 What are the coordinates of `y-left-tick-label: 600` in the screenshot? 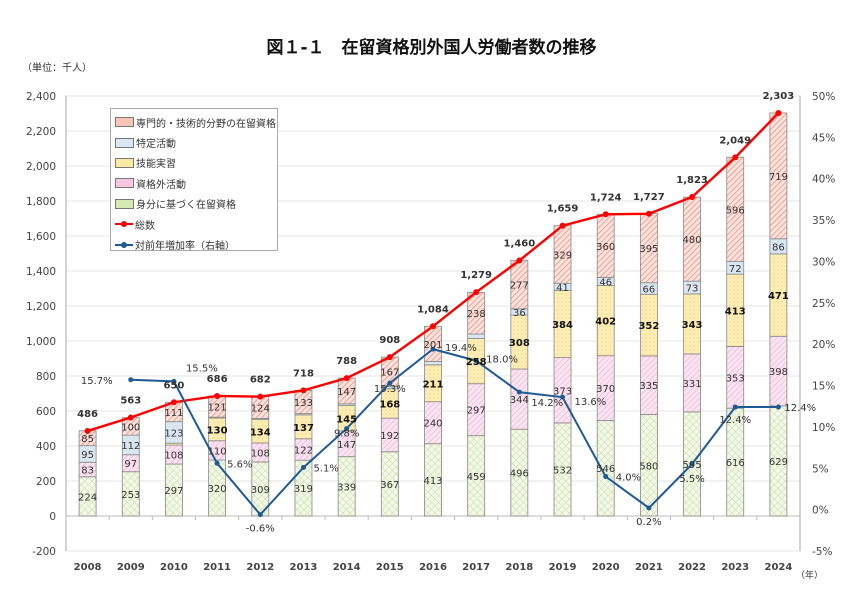 It's located at (46, 412).